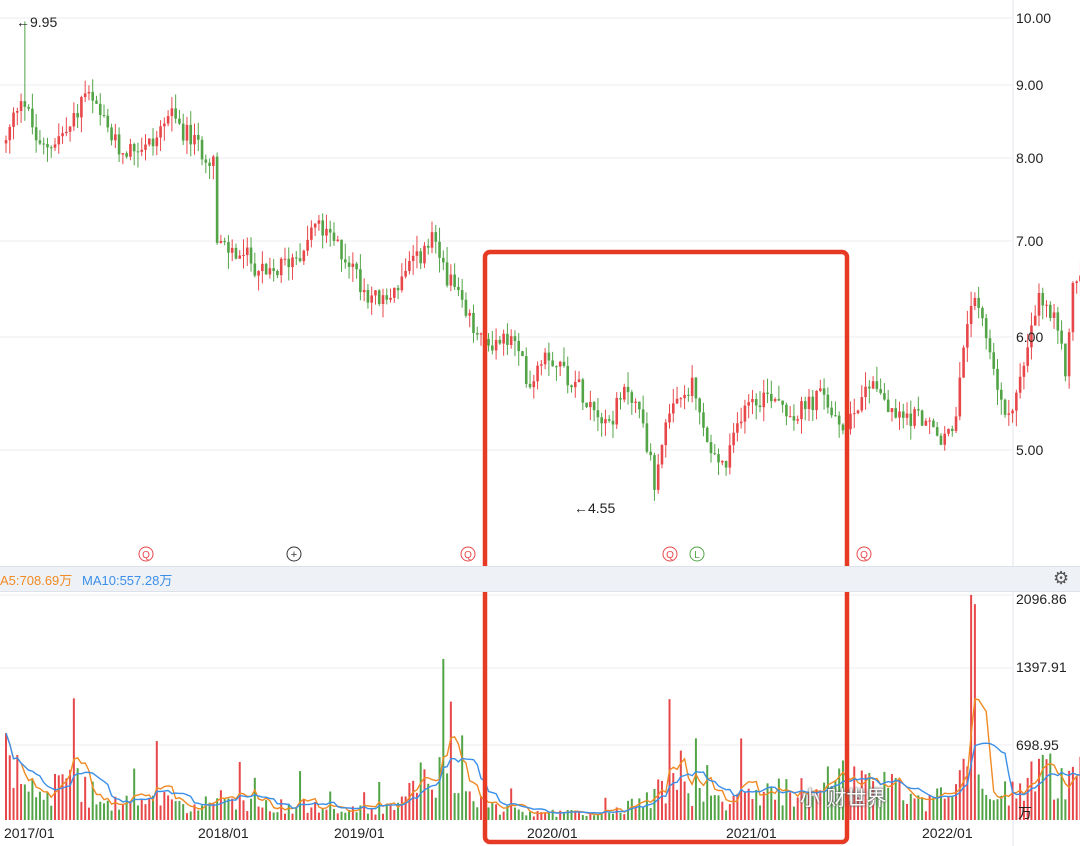 This screenshot has height=846, width=1080. Describe the element at coordinates (1033, 18) in the screenshot. I see `y-tick-label: 10.00` at that location.